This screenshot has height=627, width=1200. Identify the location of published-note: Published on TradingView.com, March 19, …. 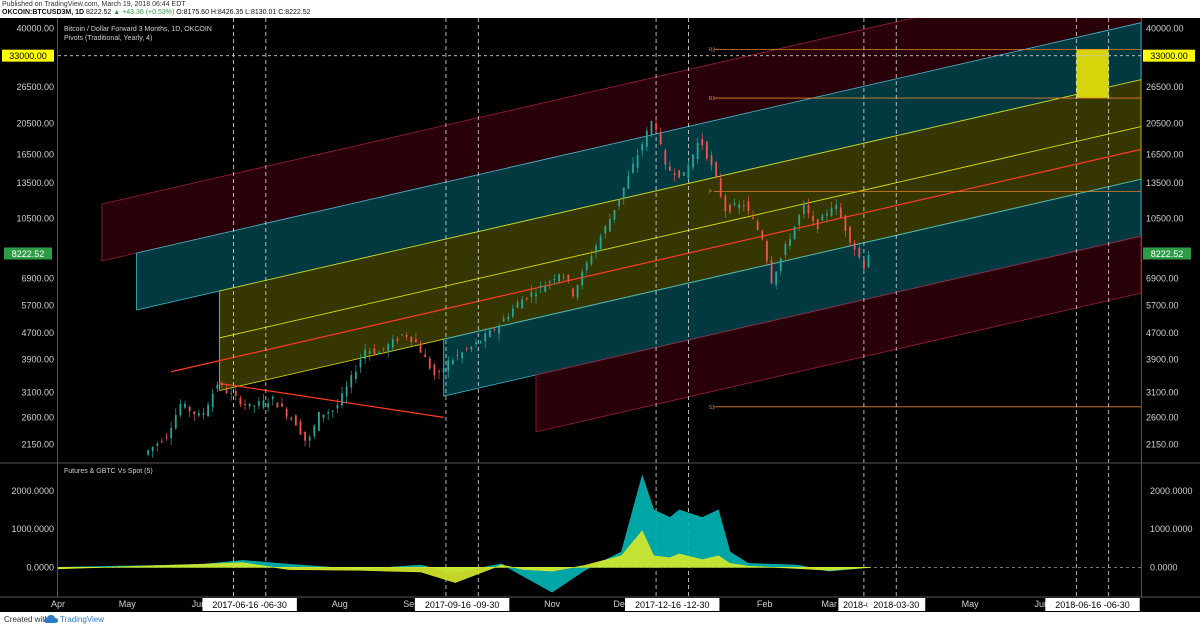
(94, 4).